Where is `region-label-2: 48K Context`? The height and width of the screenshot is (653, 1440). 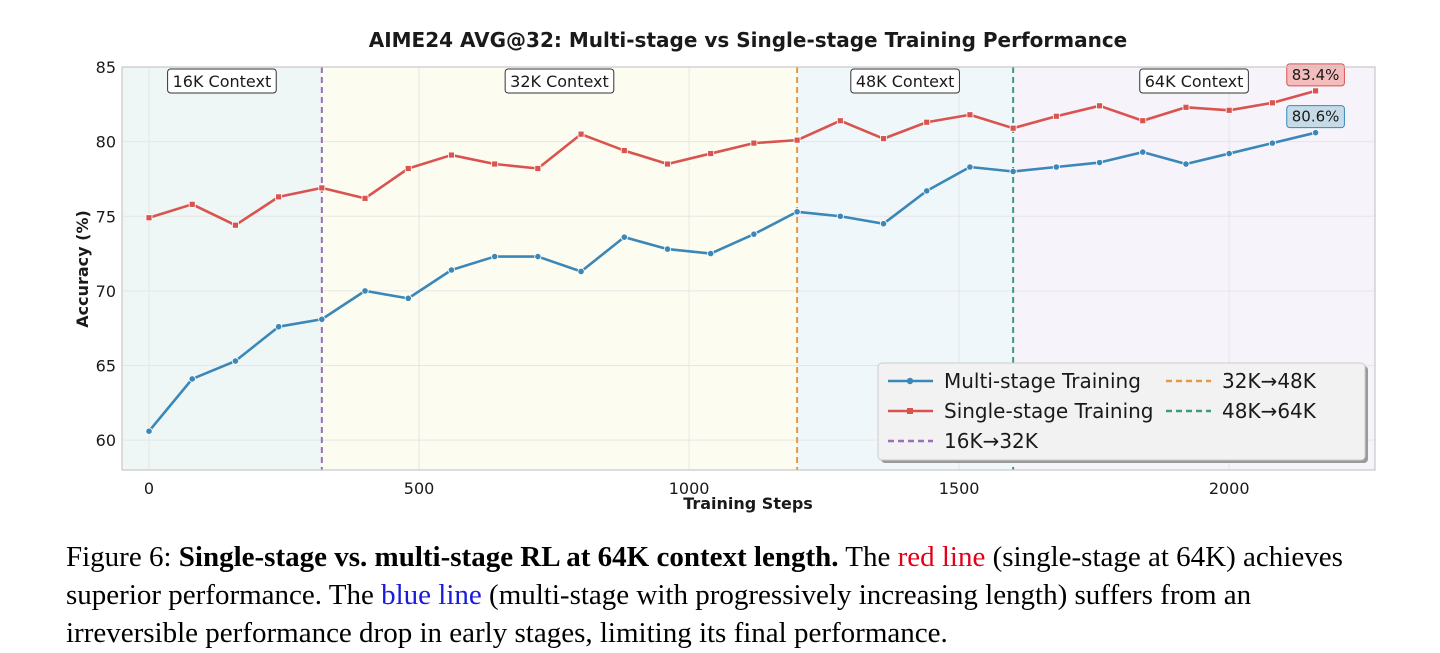 region-label-2: 48K Context is located at coordinates (905, 81).